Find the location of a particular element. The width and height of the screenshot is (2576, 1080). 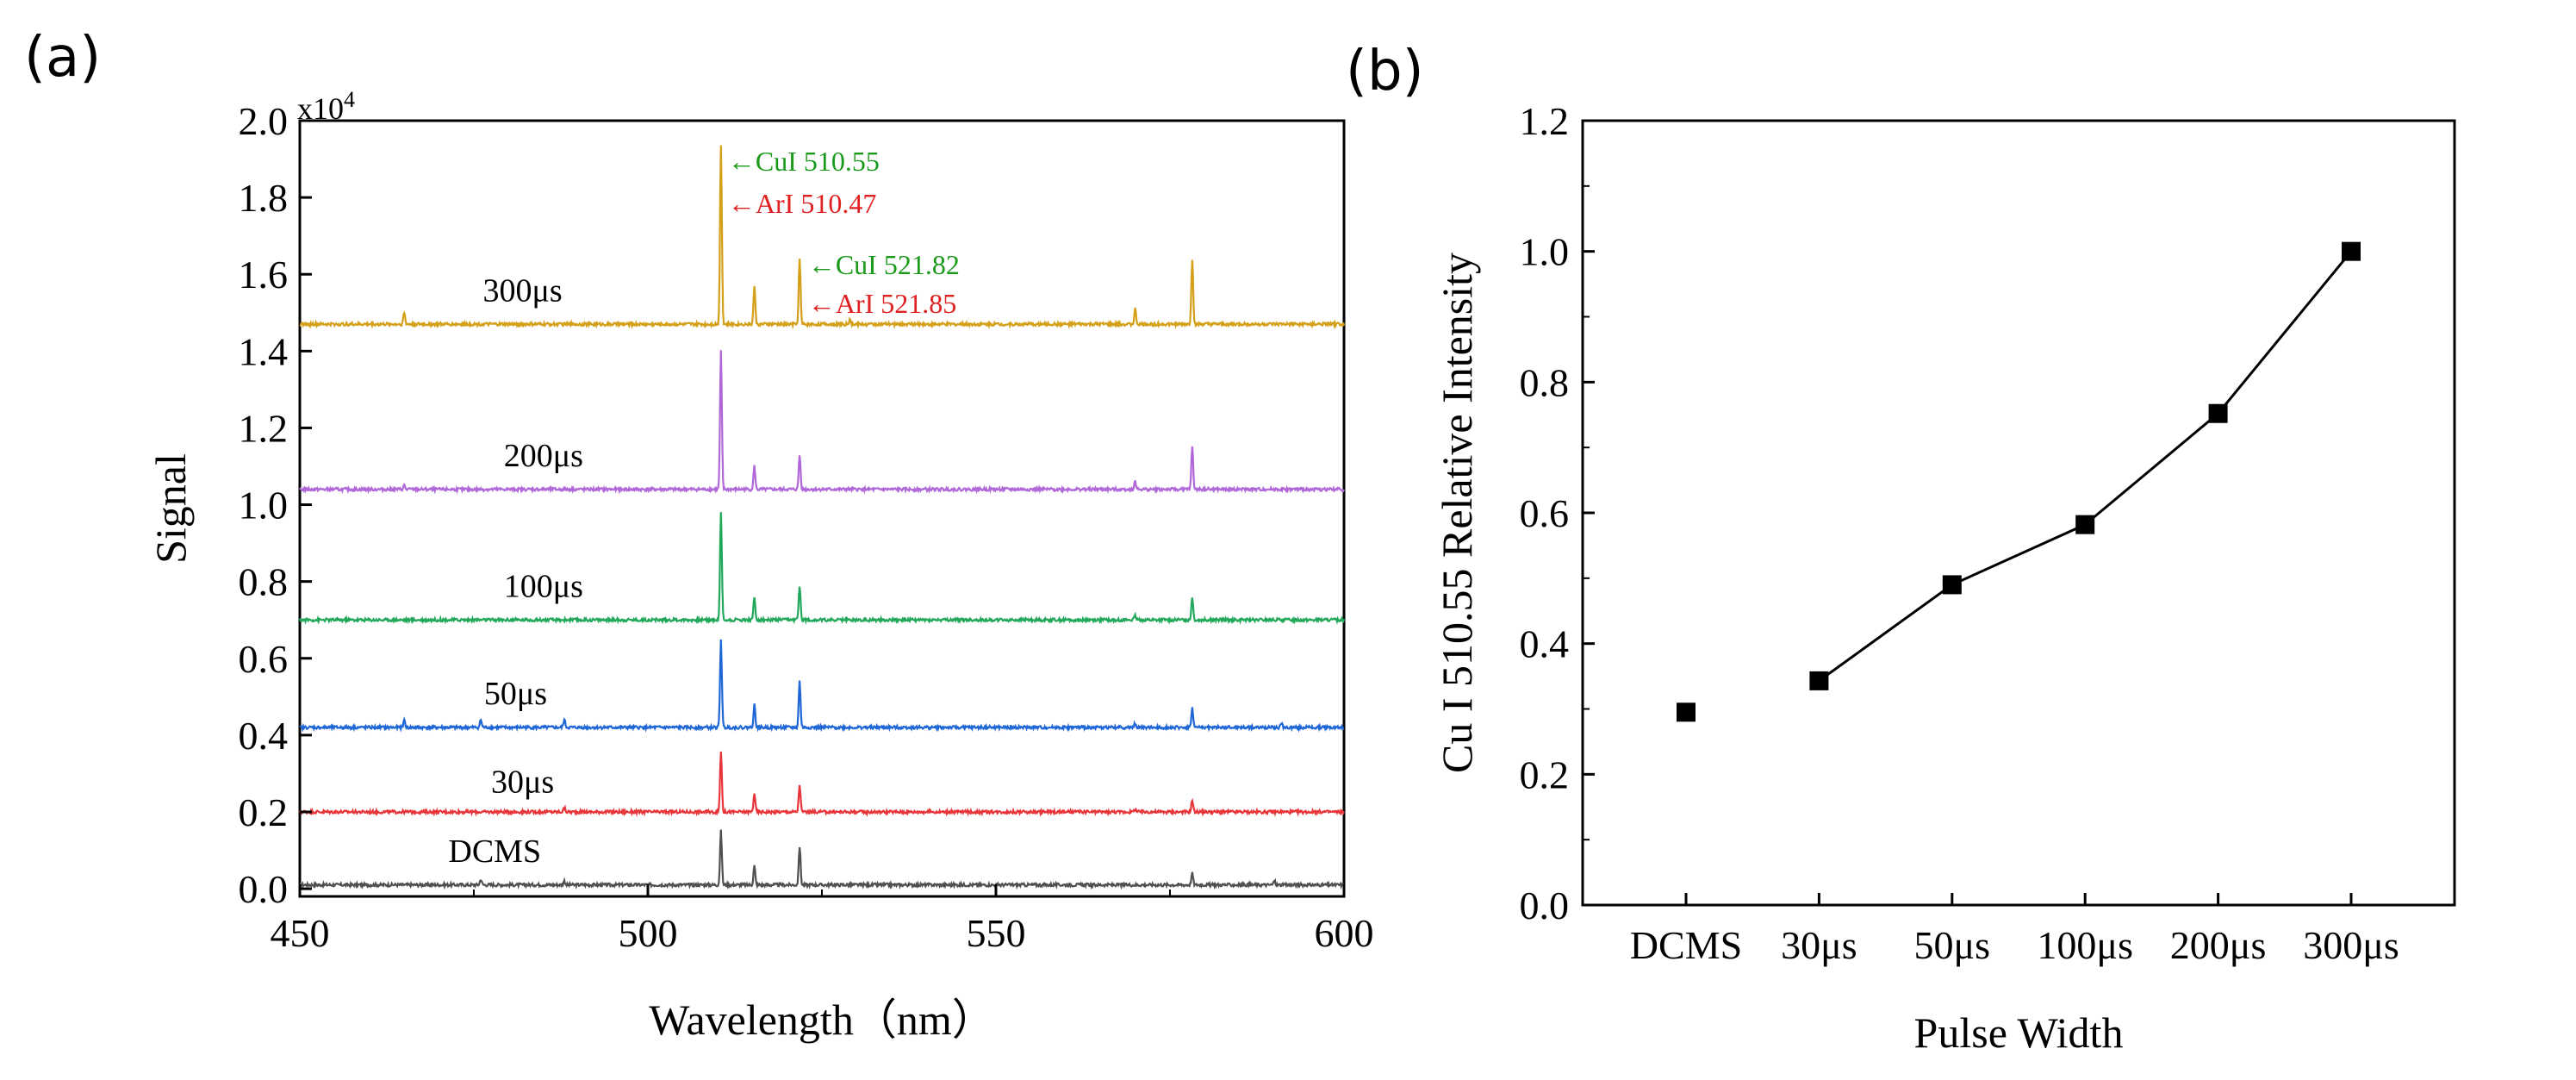

y-tick-label: 1.6 is located at coordinates (264, 275).